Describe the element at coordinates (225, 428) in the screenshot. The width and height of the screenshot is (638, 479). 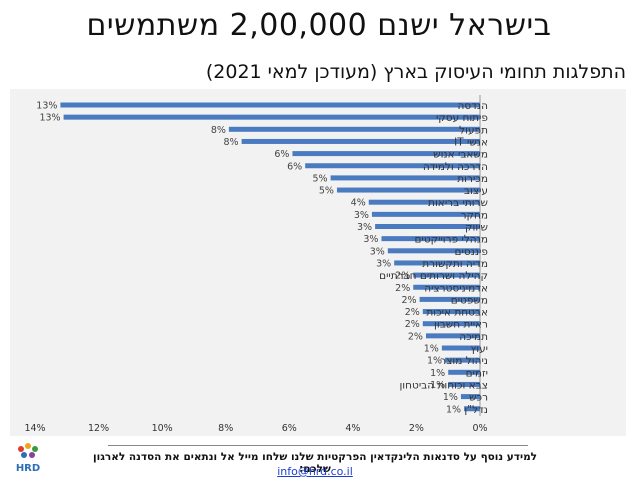
I see `x-tick-label: 8%` at that location.